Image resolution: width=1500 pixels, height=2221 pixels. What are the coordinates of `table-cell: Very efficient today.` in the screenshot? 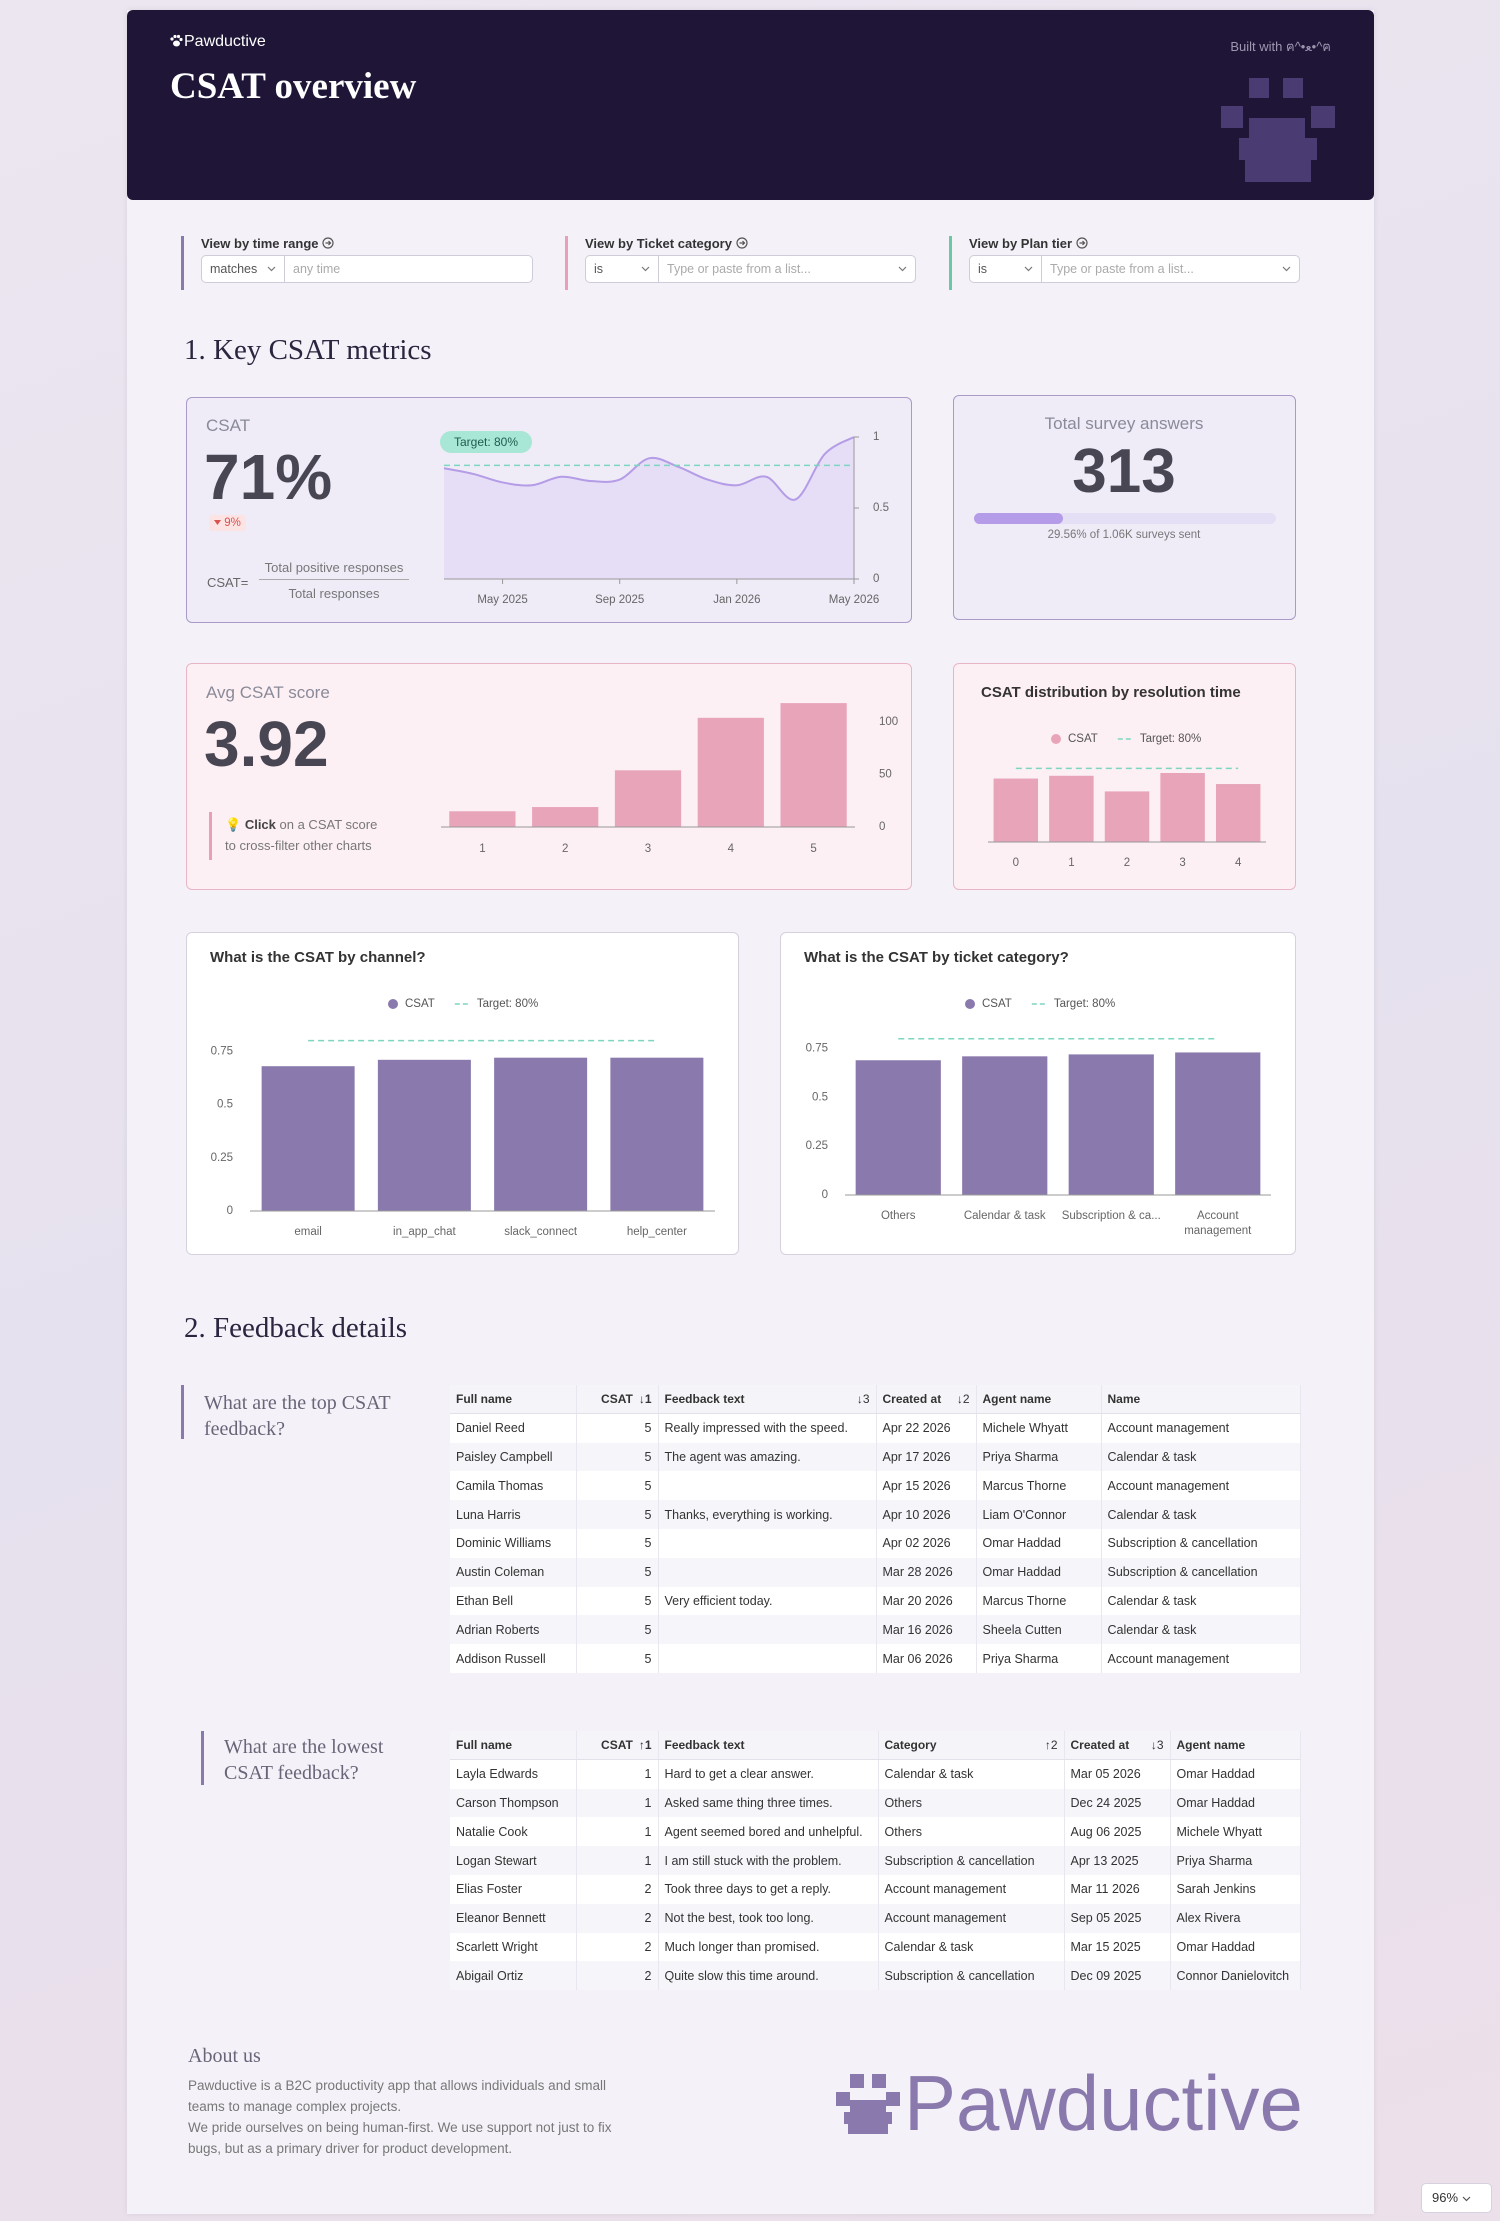 It's located at (767, 1601).